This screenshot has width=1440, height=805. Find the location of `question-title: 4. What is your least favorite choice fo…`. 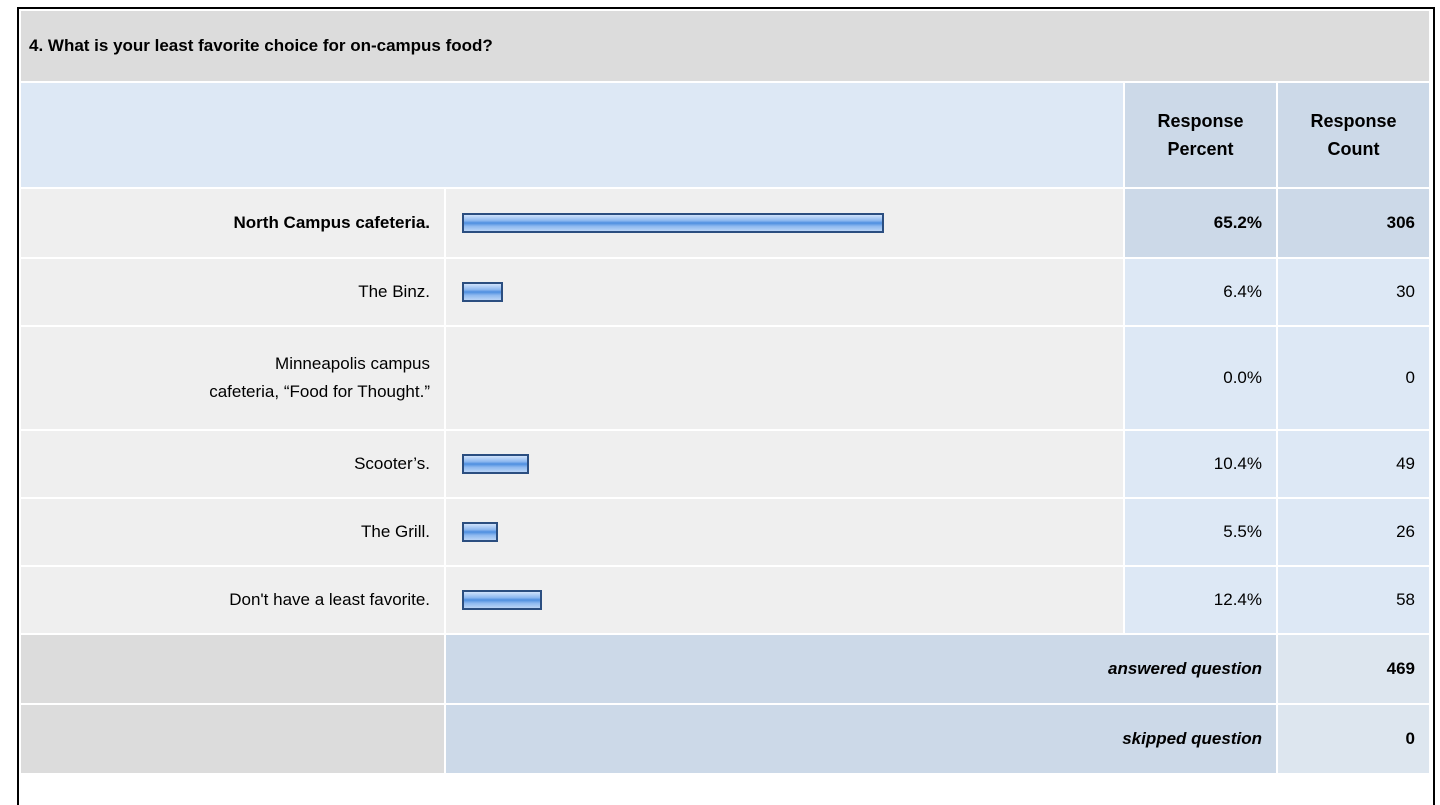

question-title: 4. What is your least favorite choice fo… is located at coordinates (725, 46).